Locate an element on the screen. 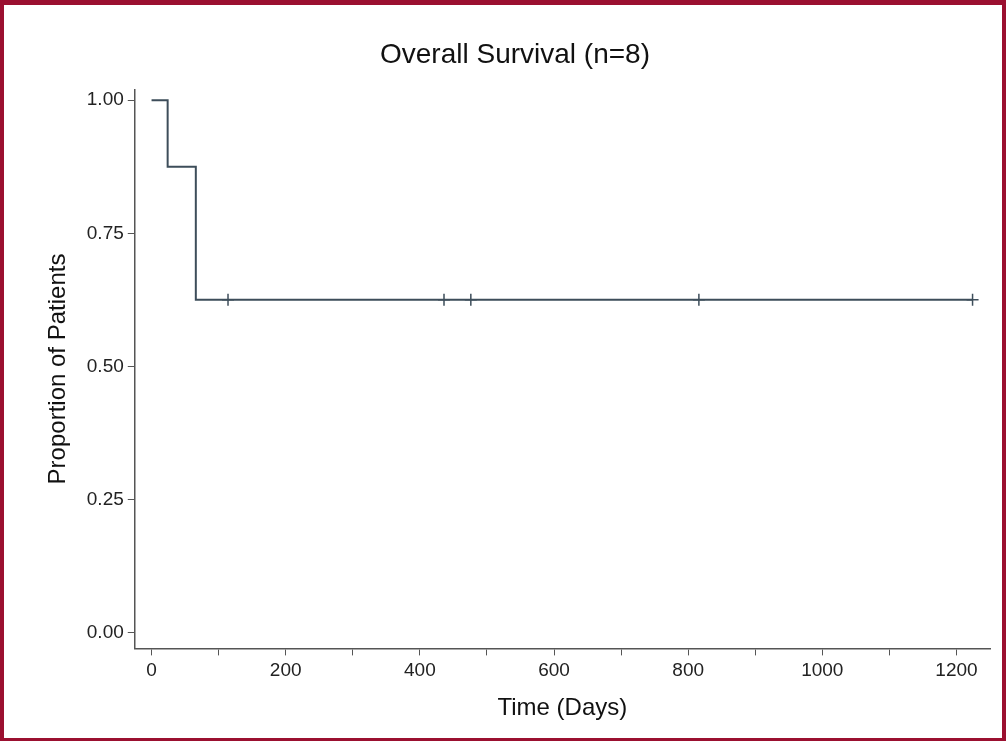  x-tick-label: 1000 is located at coordinates (822, 670).